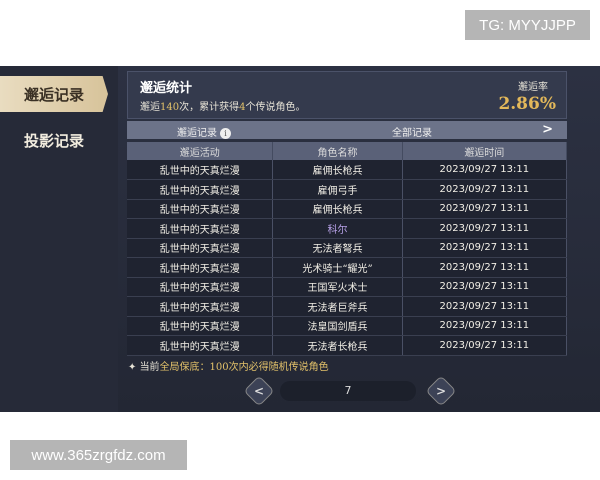 The height and width of the screenshot is (480, 600). I want to click on filter-label: 邂逅记录 i, so click(204, 131).